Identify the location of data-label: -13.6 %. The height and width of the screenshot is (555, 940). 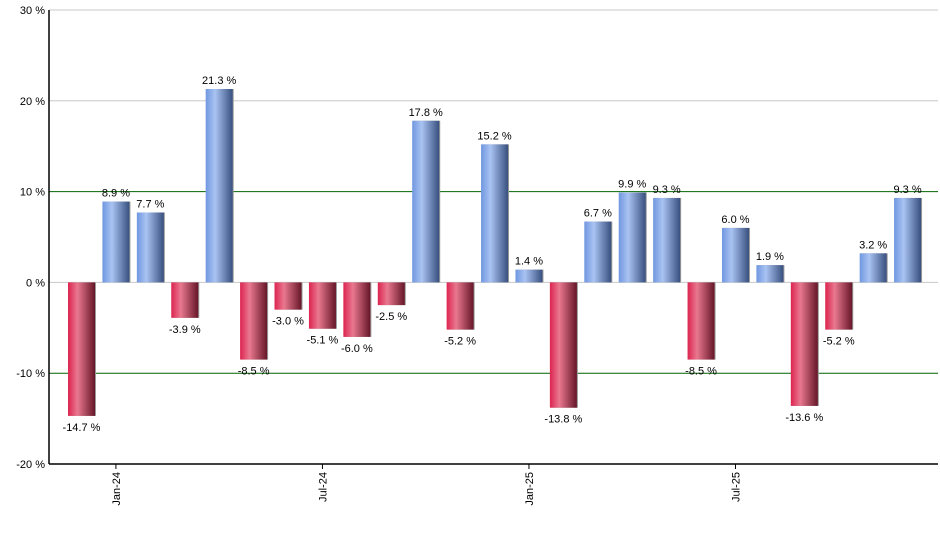
(804, 418).